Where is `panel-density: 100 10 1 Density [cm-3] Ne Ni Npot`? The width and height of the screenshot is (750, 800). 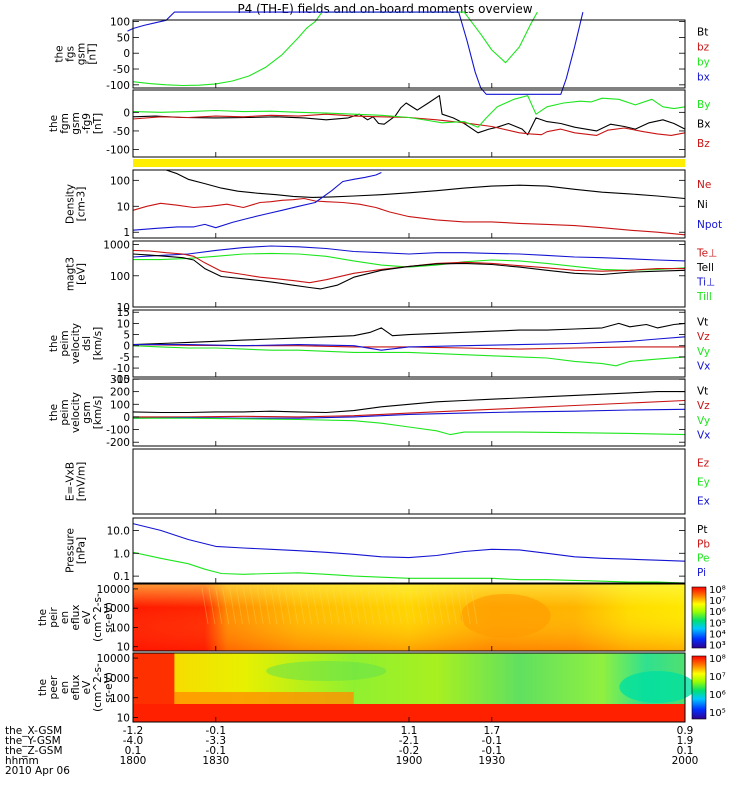 panel-density: 100 10 1 Density [cm-3] Ne Ni Npot is located at coordinates (393, 204).